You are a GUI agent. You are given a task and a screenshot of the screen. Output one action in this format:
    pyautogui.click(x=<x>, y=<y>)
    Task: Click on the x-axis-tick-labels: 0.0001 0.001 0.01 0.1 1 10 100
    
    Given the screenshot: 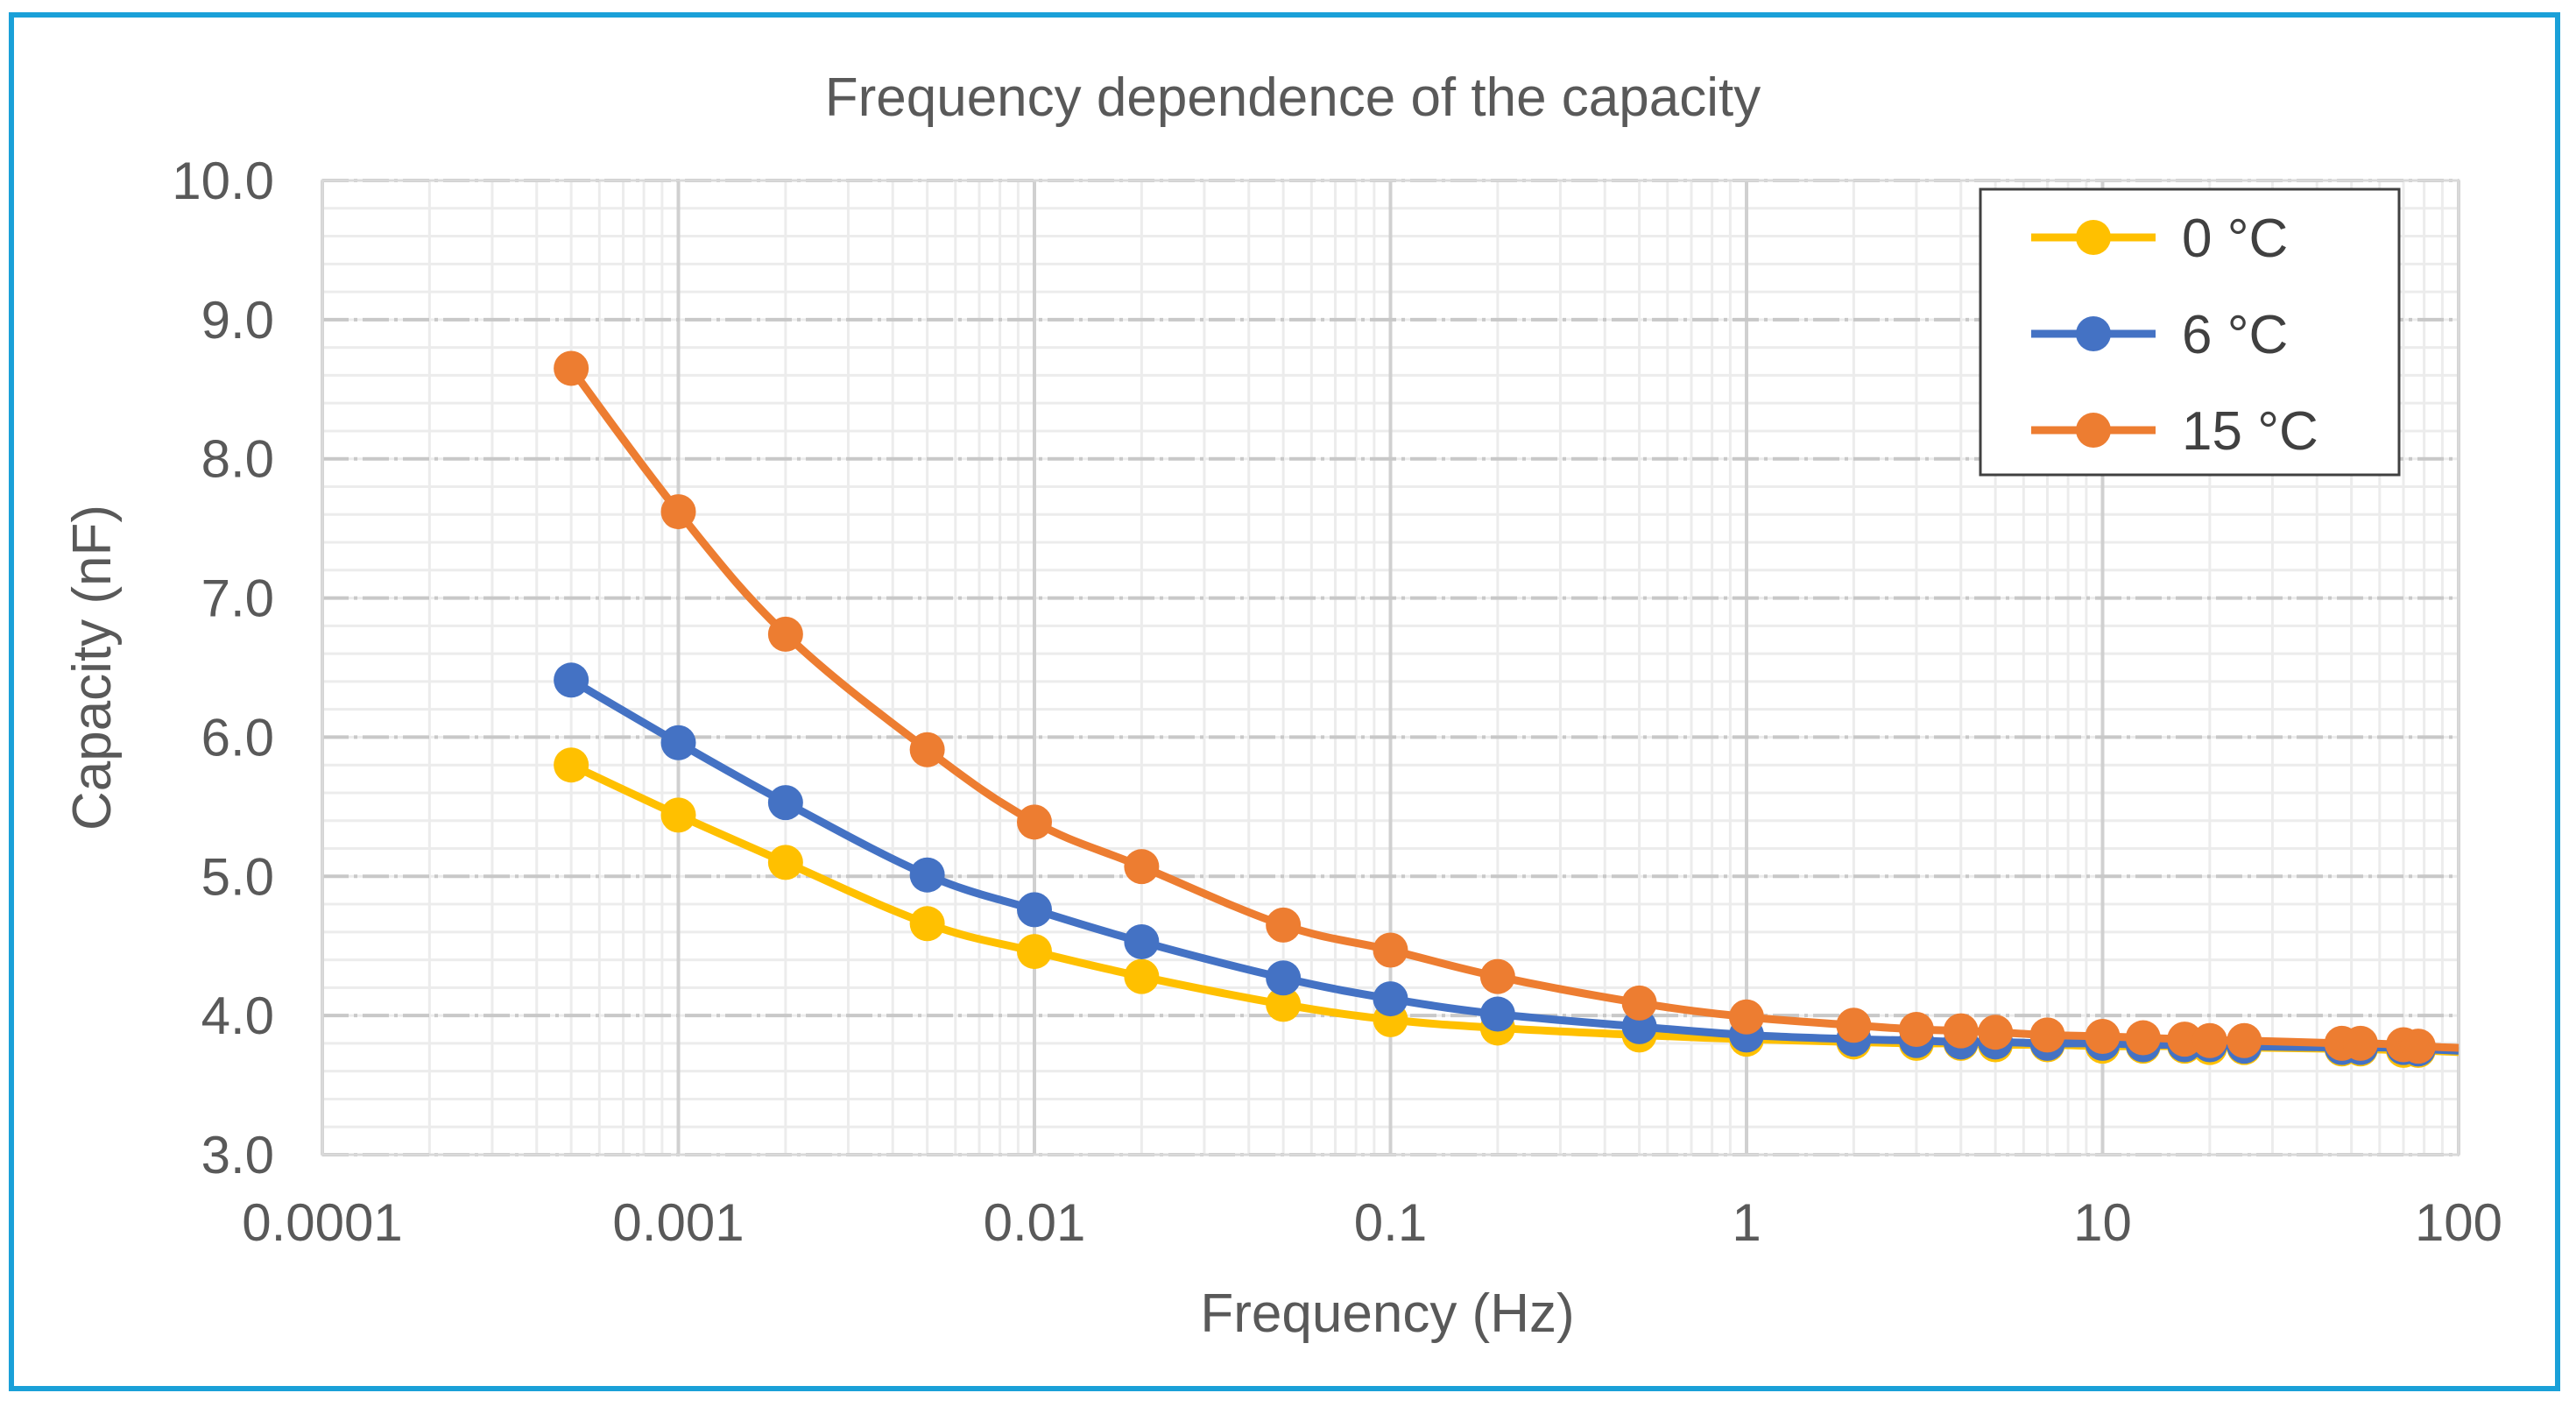 What is the action you would take?
    pyautogui.click(x=1372, y=1222)
    